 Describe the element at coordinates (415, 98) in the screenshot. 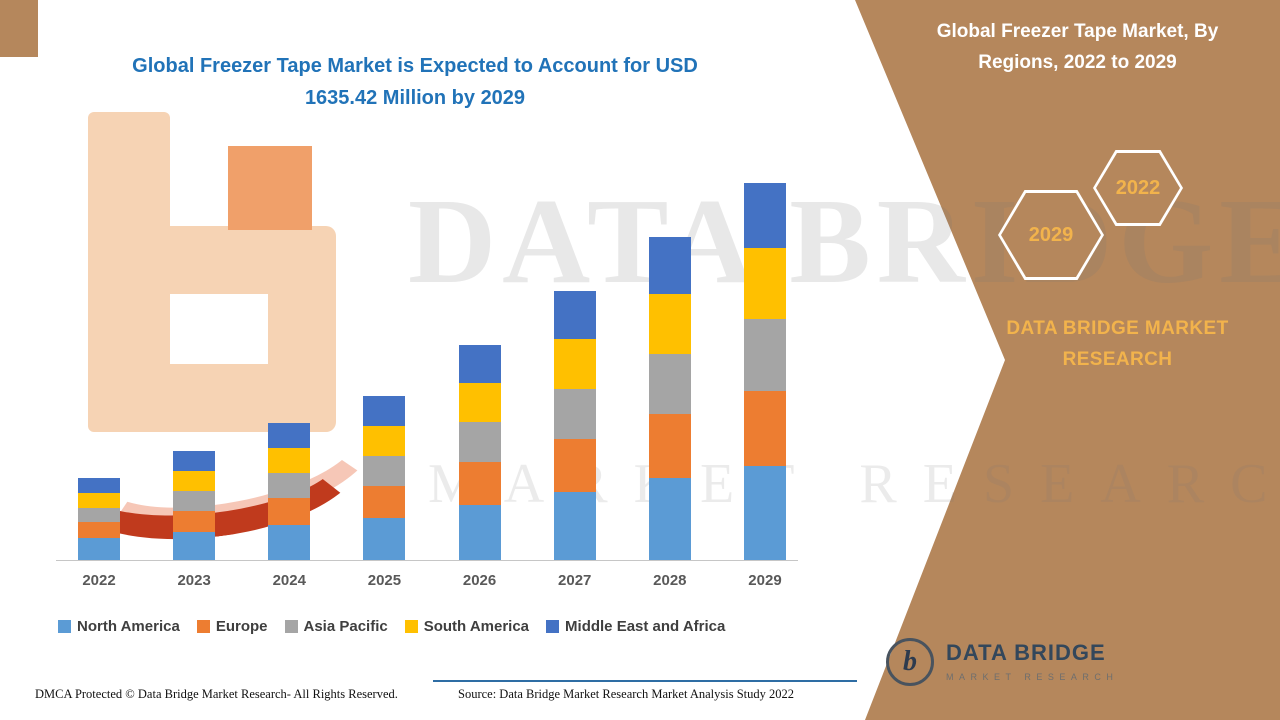

I see `chart-title-line2: 1635.42 Million by 2029` at that location.